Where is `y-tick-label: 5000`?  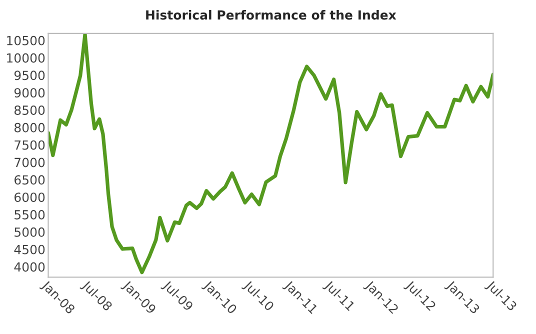
y-tick-label: 5000 is located at coordinates (29, 232).